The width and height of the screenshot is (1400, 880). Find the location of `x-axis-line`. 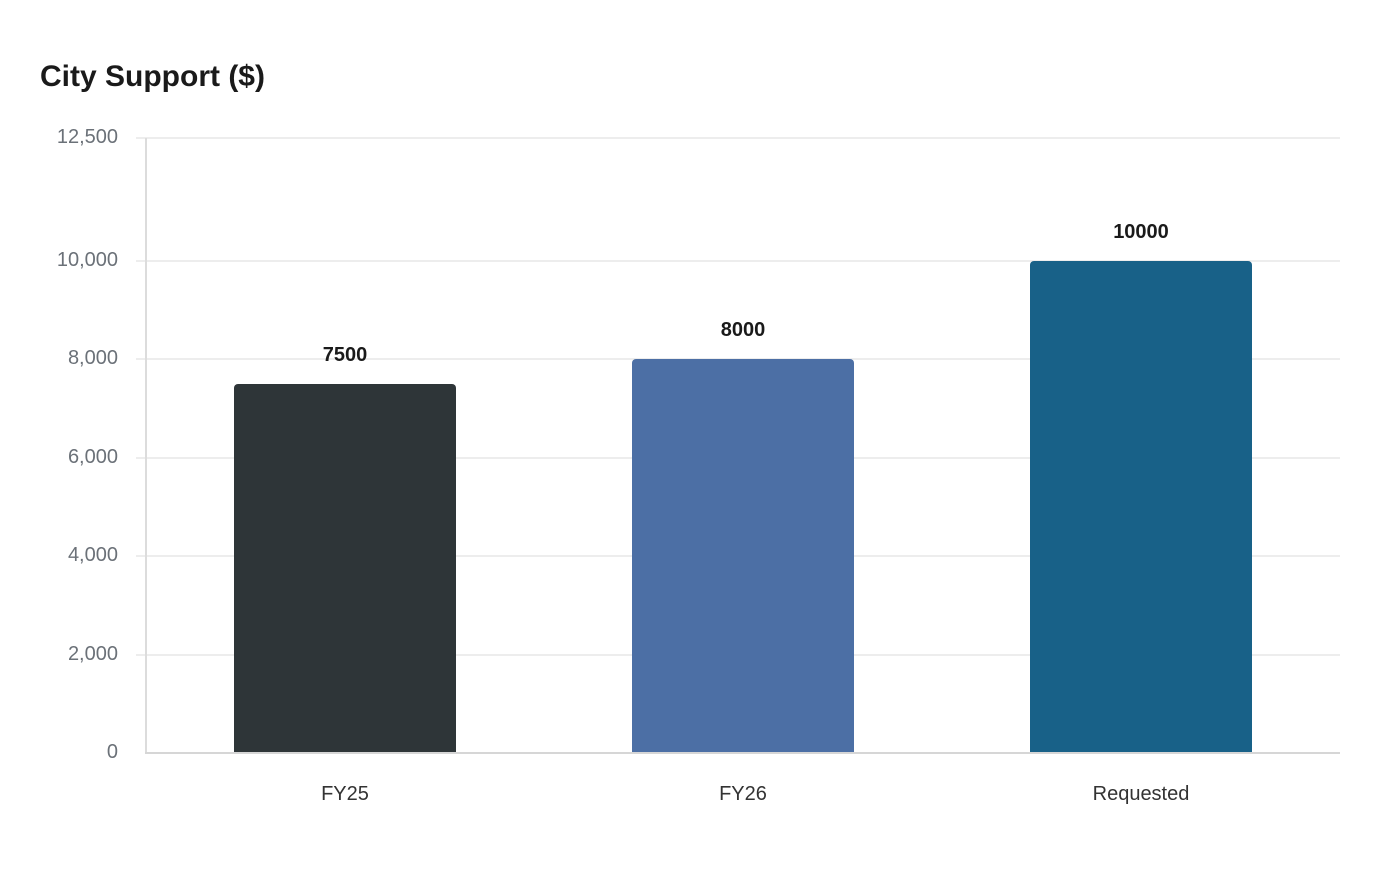

x-axis-line is located at coordinates (742, 753).